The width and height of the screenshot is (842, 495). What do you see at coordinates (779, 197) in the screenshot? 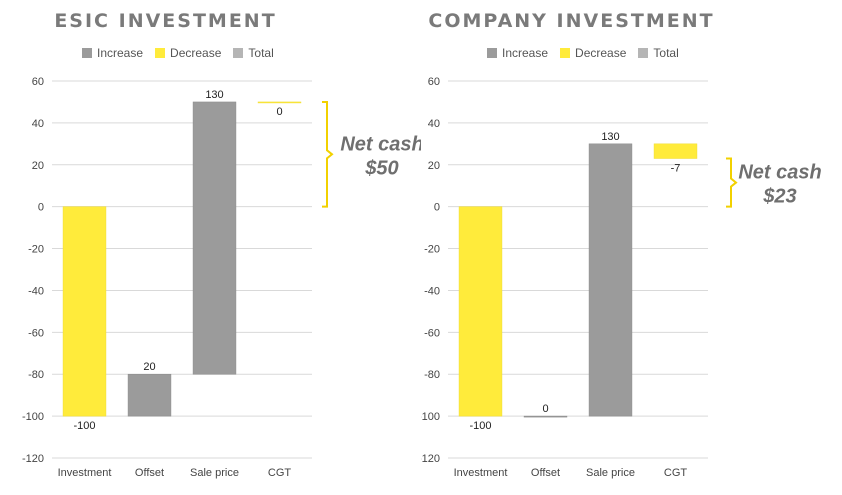
I see `net-cash-value: $23` at bounding box center [779, 197].